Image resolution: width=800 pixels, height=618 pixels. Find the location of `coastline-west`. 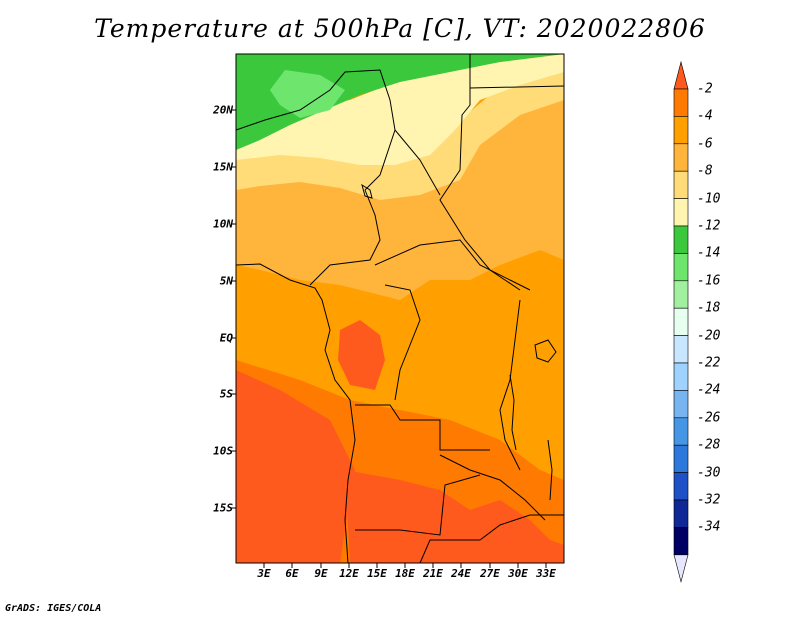

coastline-west is located at coordinates (295, 413).